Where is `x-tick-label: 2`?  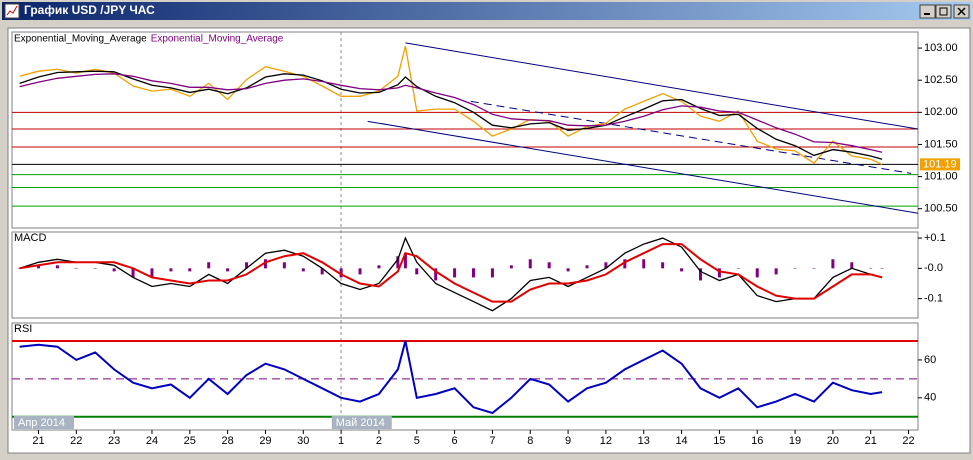 x-tick-label: 2 is located at coordinates (379, 441).